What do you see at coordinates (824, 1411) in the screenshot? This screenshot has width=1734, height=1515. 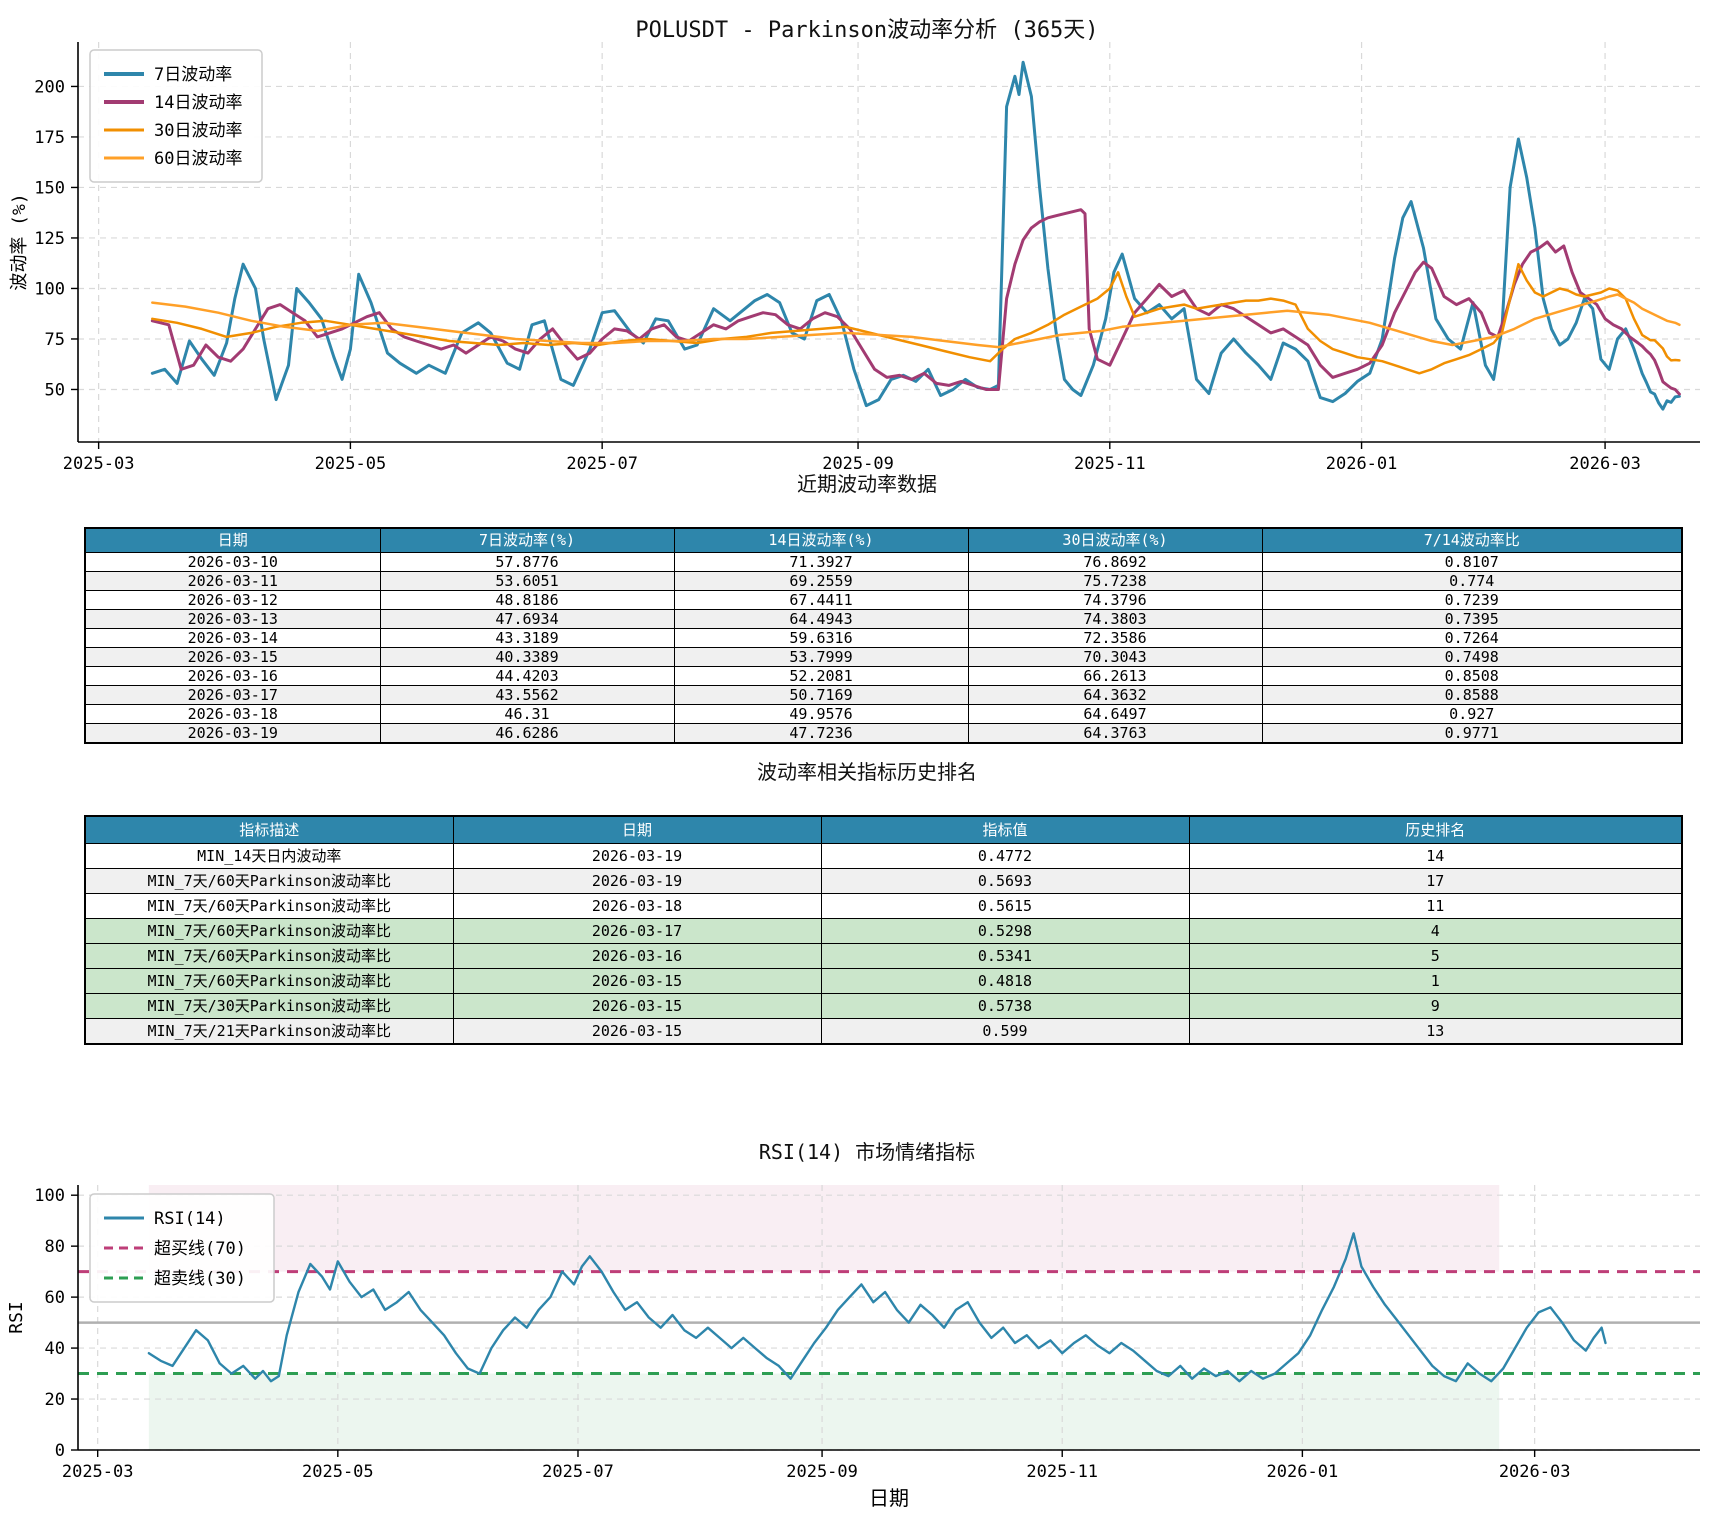 I see `threshold-band` at bounding box center [824, 1411].